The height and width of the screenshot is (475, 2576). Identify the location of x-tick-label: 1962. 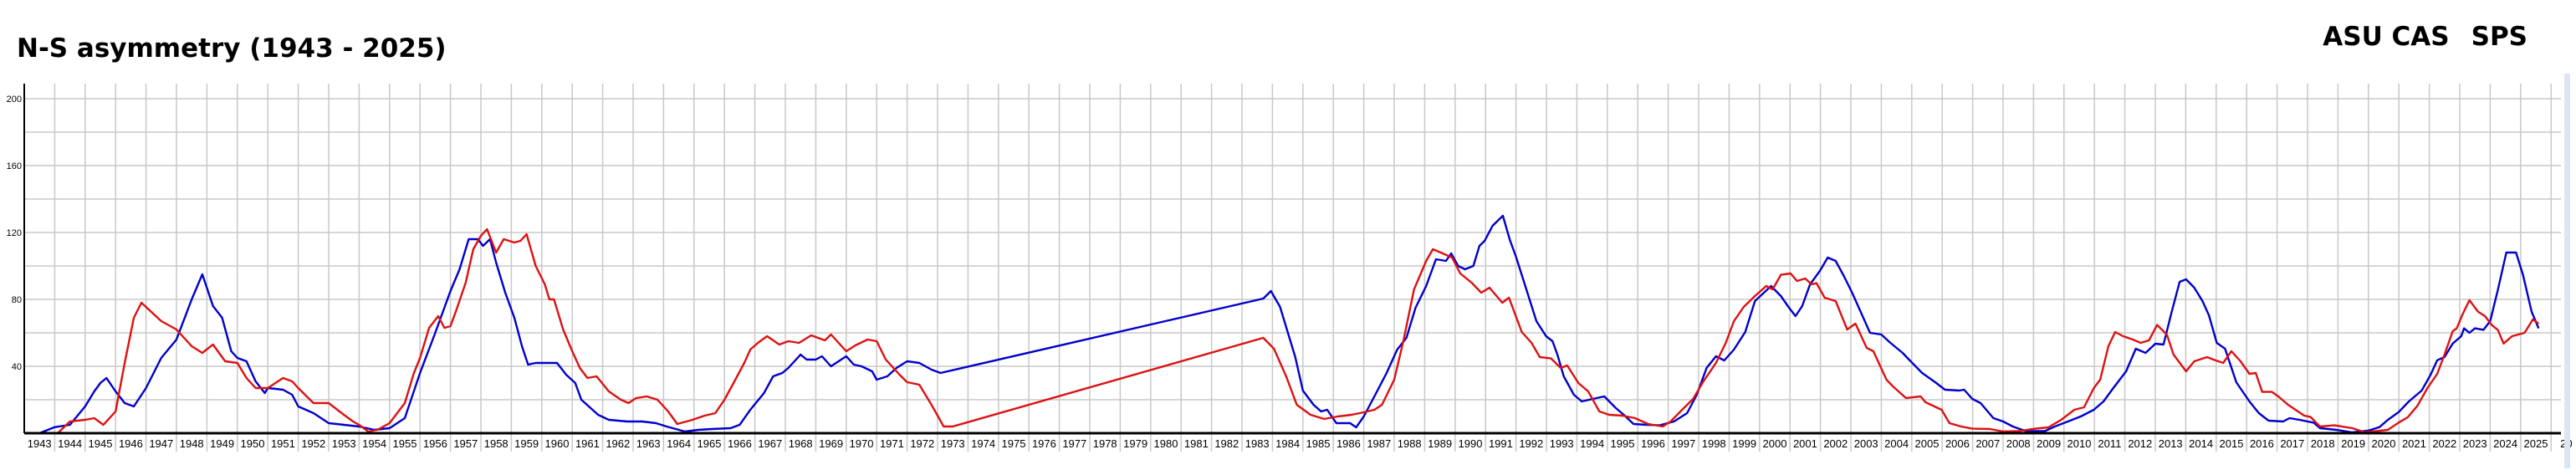
(618, 444).